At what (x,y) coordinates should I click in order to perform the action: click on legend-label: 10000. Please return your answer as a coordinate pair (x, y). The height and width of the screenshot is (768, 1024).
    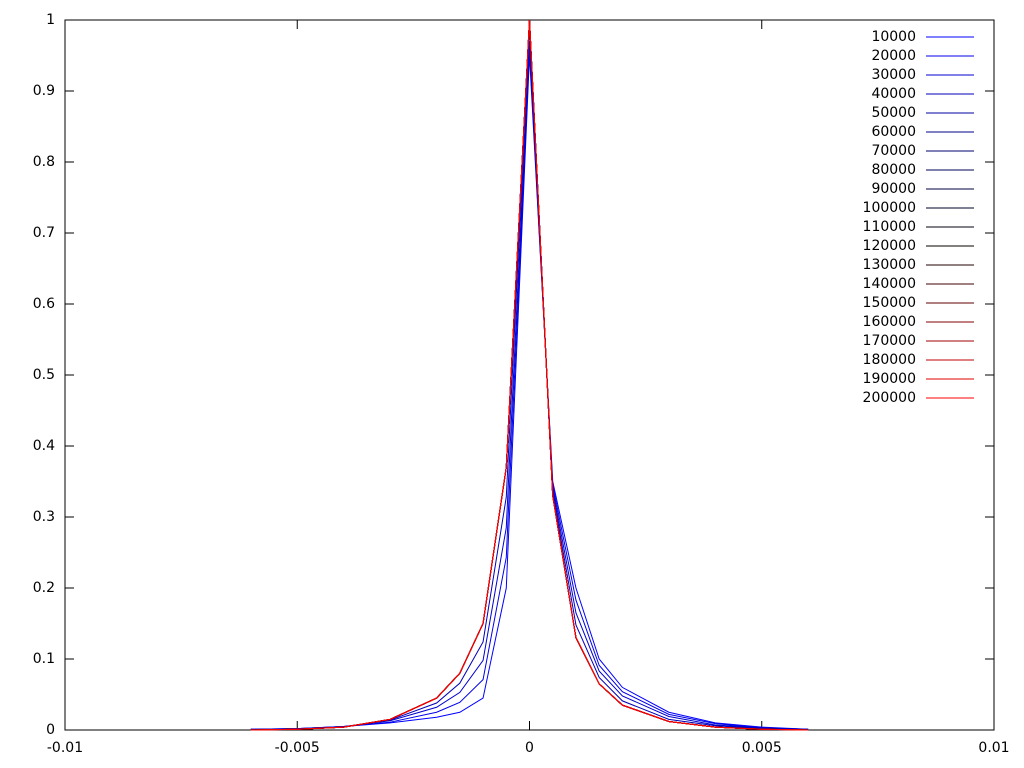
    Looking at the image, I should click on (893, 37).